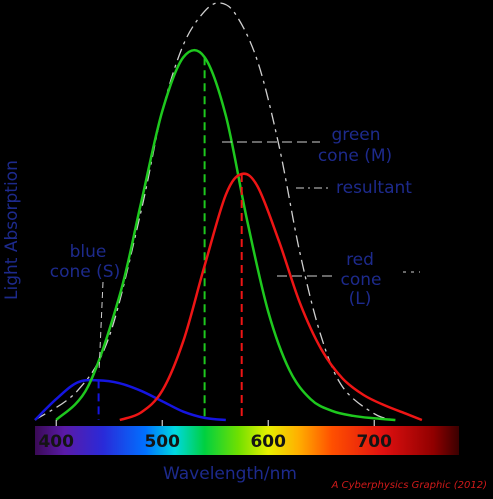 This screenshot has height=499, width=493. Describe the element at coordinates (409, 485) in the screenshot. I see `credit-text: A Cyberphysics Graphic (2012)` at that location.